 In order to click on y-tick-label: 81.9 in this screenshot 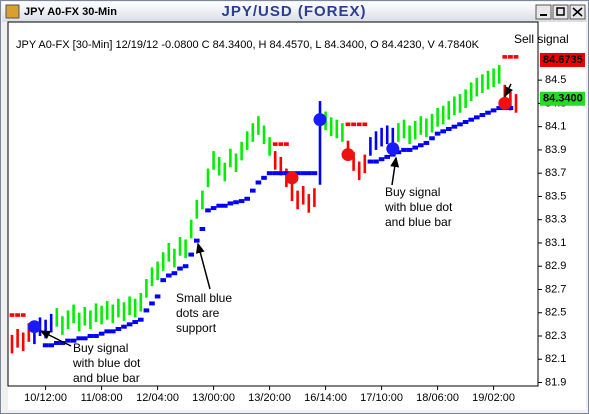, I will do `click(555, 382)`.